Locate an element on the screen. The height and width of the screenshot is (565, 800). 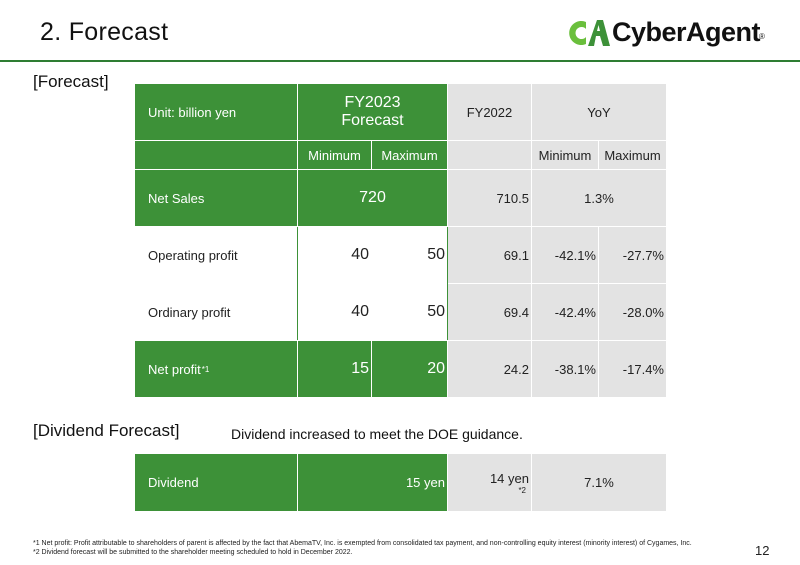
logo-registered-mark: ® is located at coordinates (762, 36).